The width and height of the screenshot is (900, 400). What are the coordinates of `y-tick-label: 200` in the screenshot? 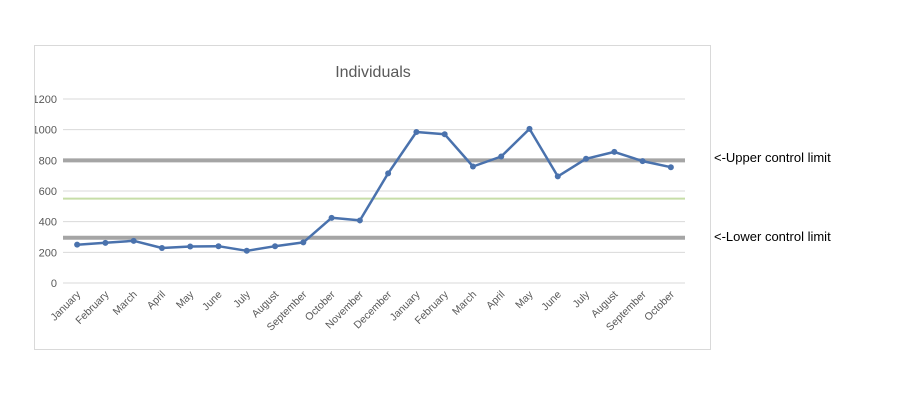 It's located at (48, 253).